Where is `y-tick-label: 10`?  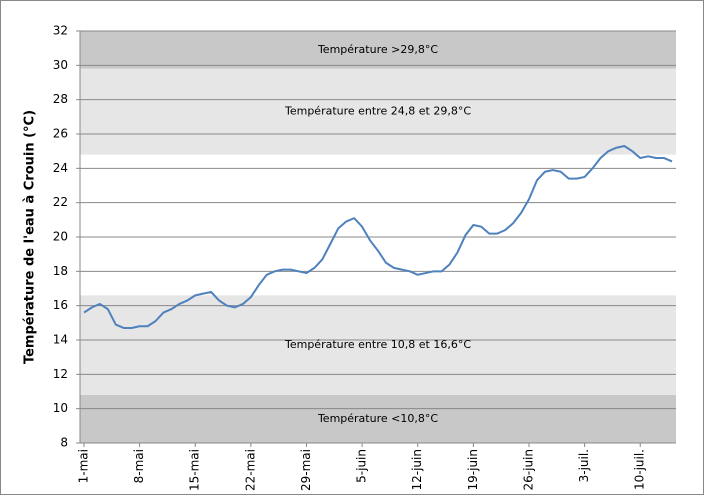 y-tick-label: 10 is located at coordinates (60, 408).